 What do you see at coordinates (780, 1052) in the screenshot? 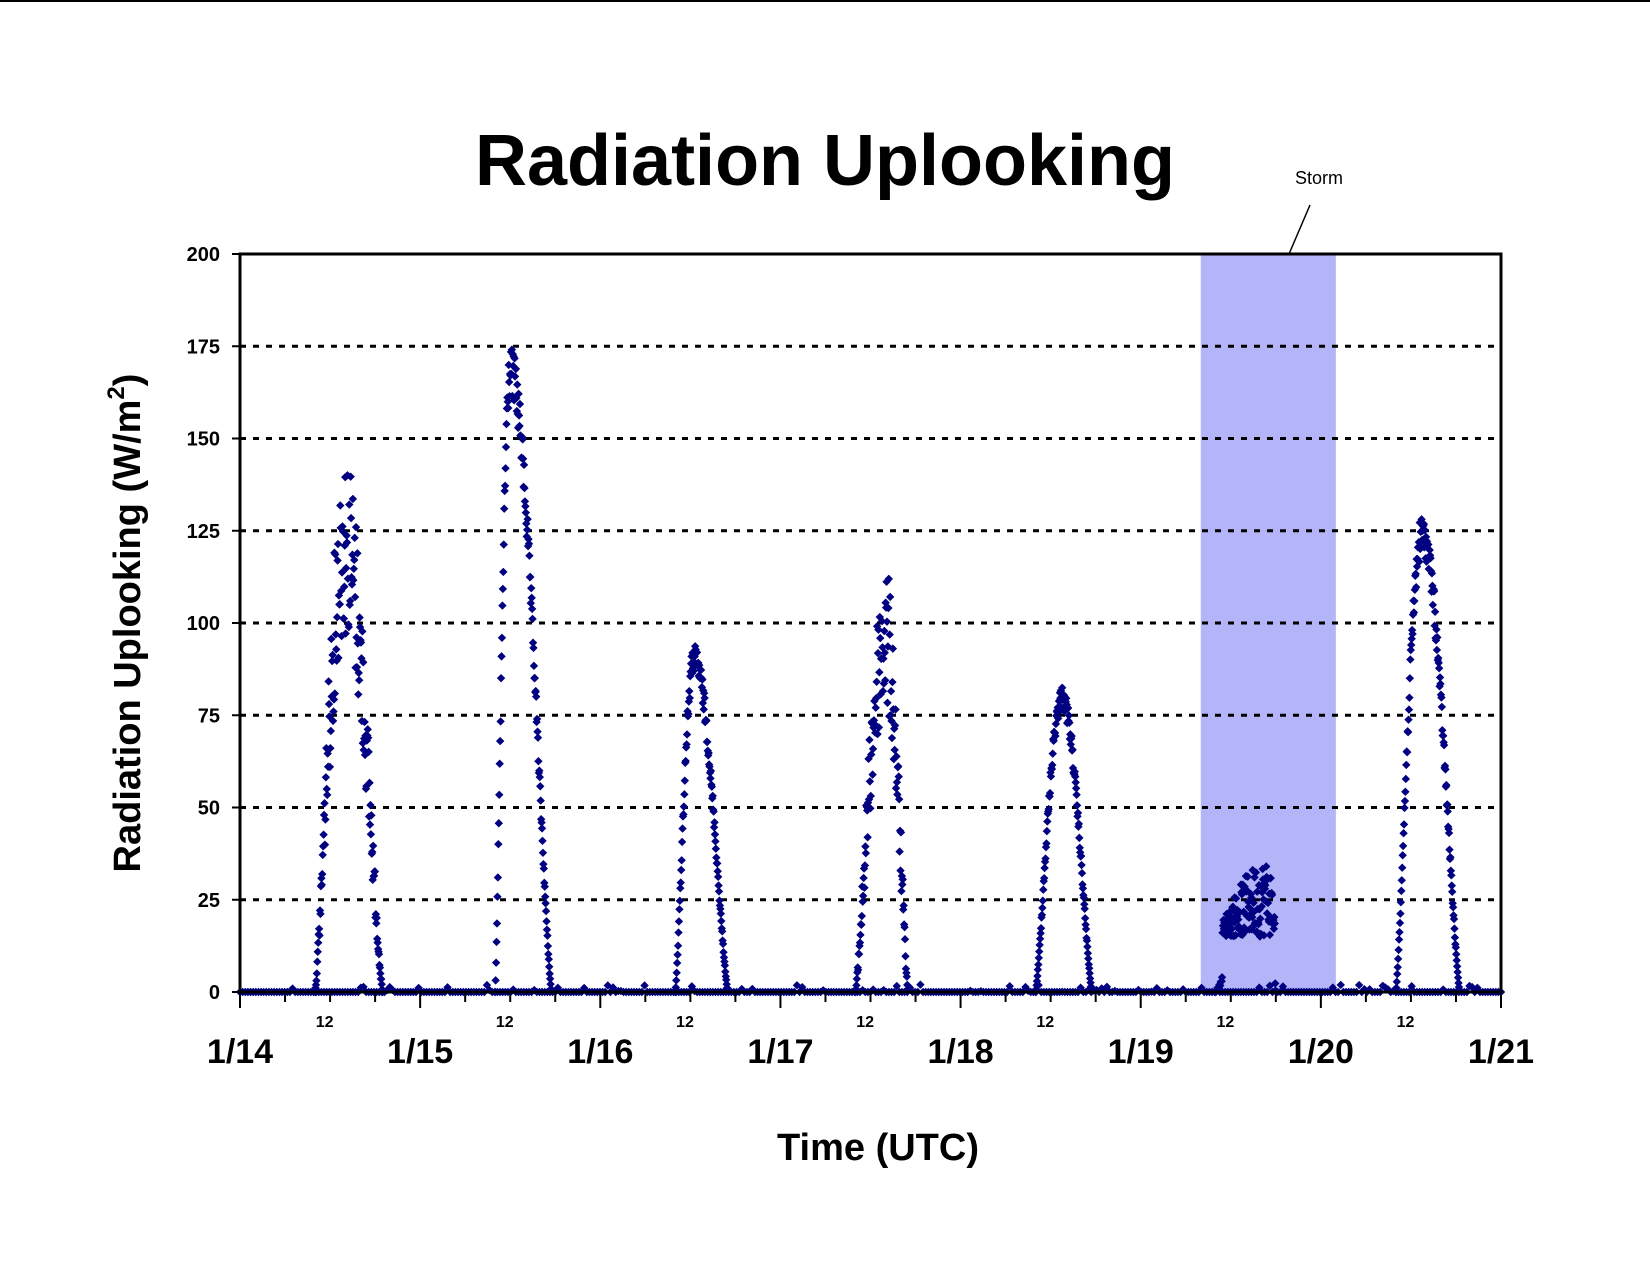
I see `x-tick-label-1-17: 1/17` at bounding box center [780, 1052].